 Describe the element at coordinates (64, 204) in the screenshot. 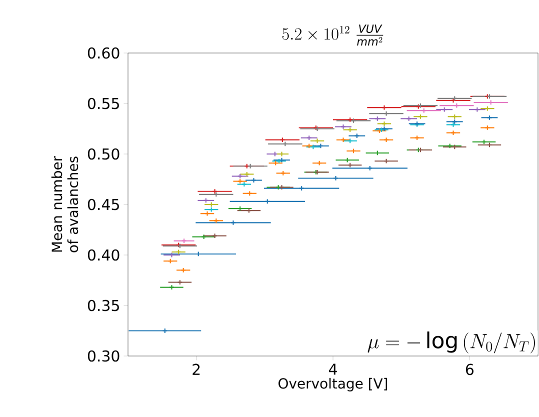

I see `y-axis-title: Mean number of avalanches` at that location.